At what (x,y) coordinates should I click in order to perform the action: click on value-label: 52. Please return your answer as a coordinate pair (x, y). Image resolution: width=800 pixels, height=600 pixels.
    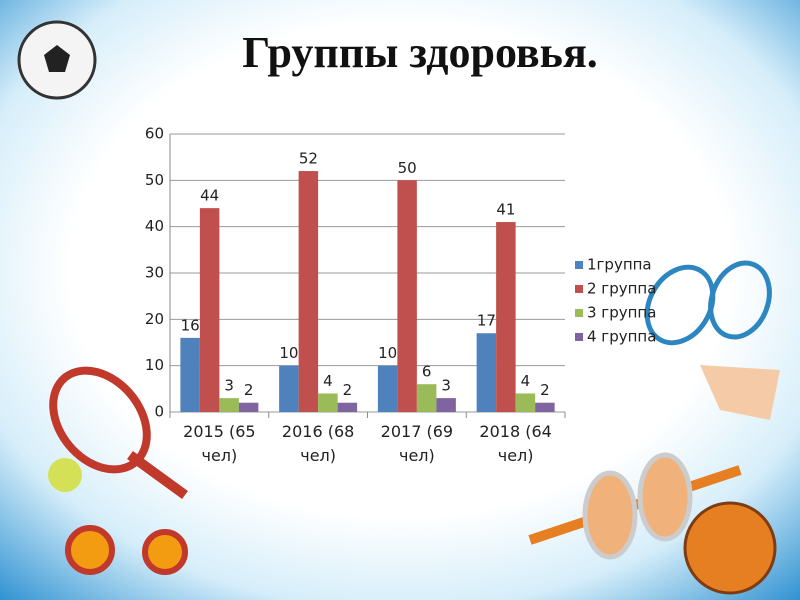
    Looking at the image, I should click on (308, 159).